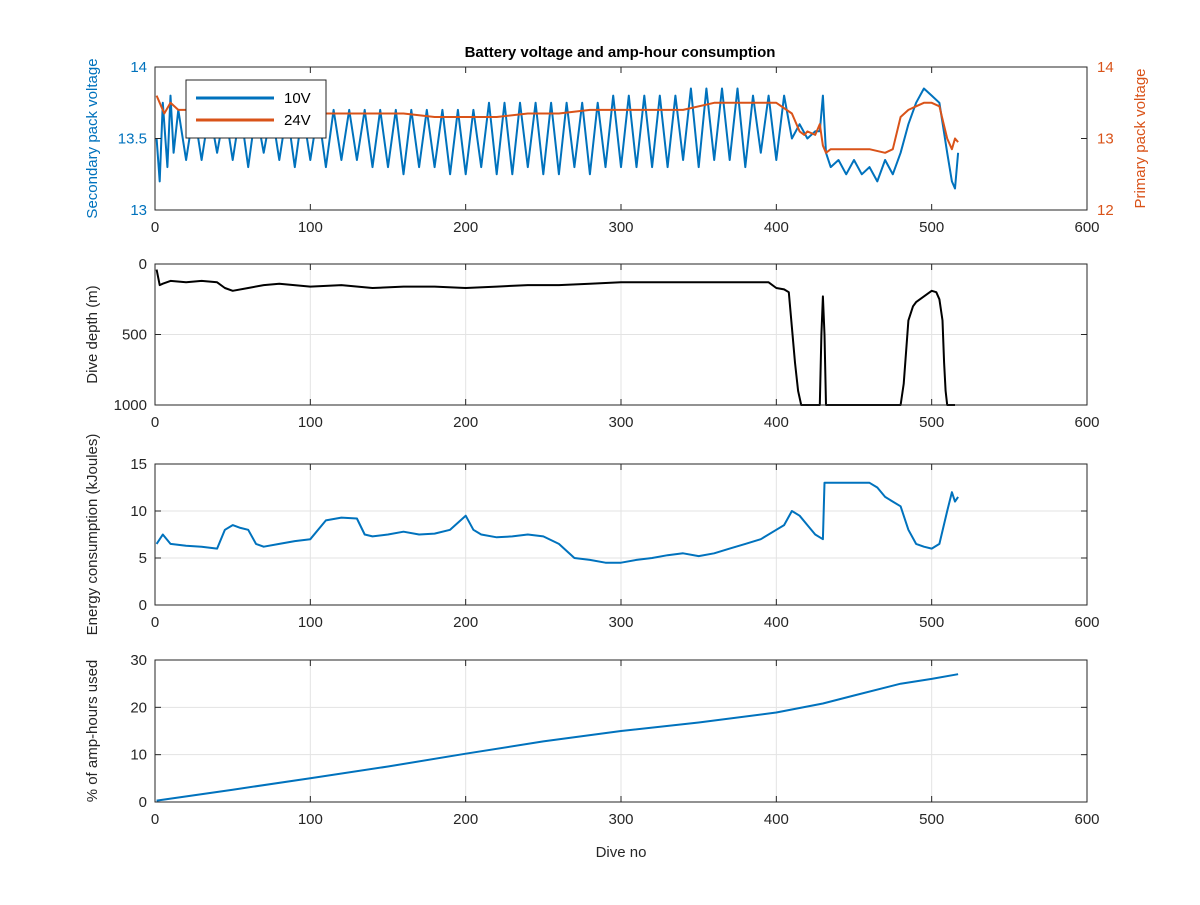 Image resolution: width=1200 pixels, height=905 pixels. Describe the element at coordinates (1105, 139) in the screenshot. I see `y-right-tick-label: 13` at that location.